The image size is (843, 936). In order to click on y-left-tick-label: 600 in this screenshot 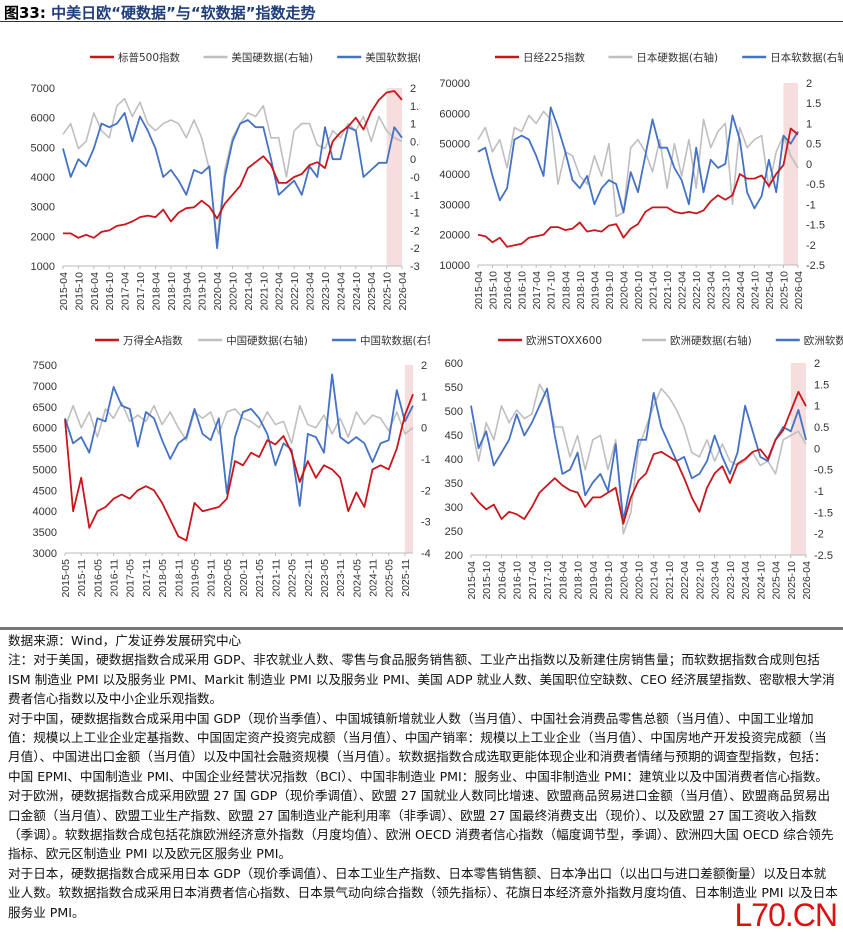, I will do `click(454, 364)`.